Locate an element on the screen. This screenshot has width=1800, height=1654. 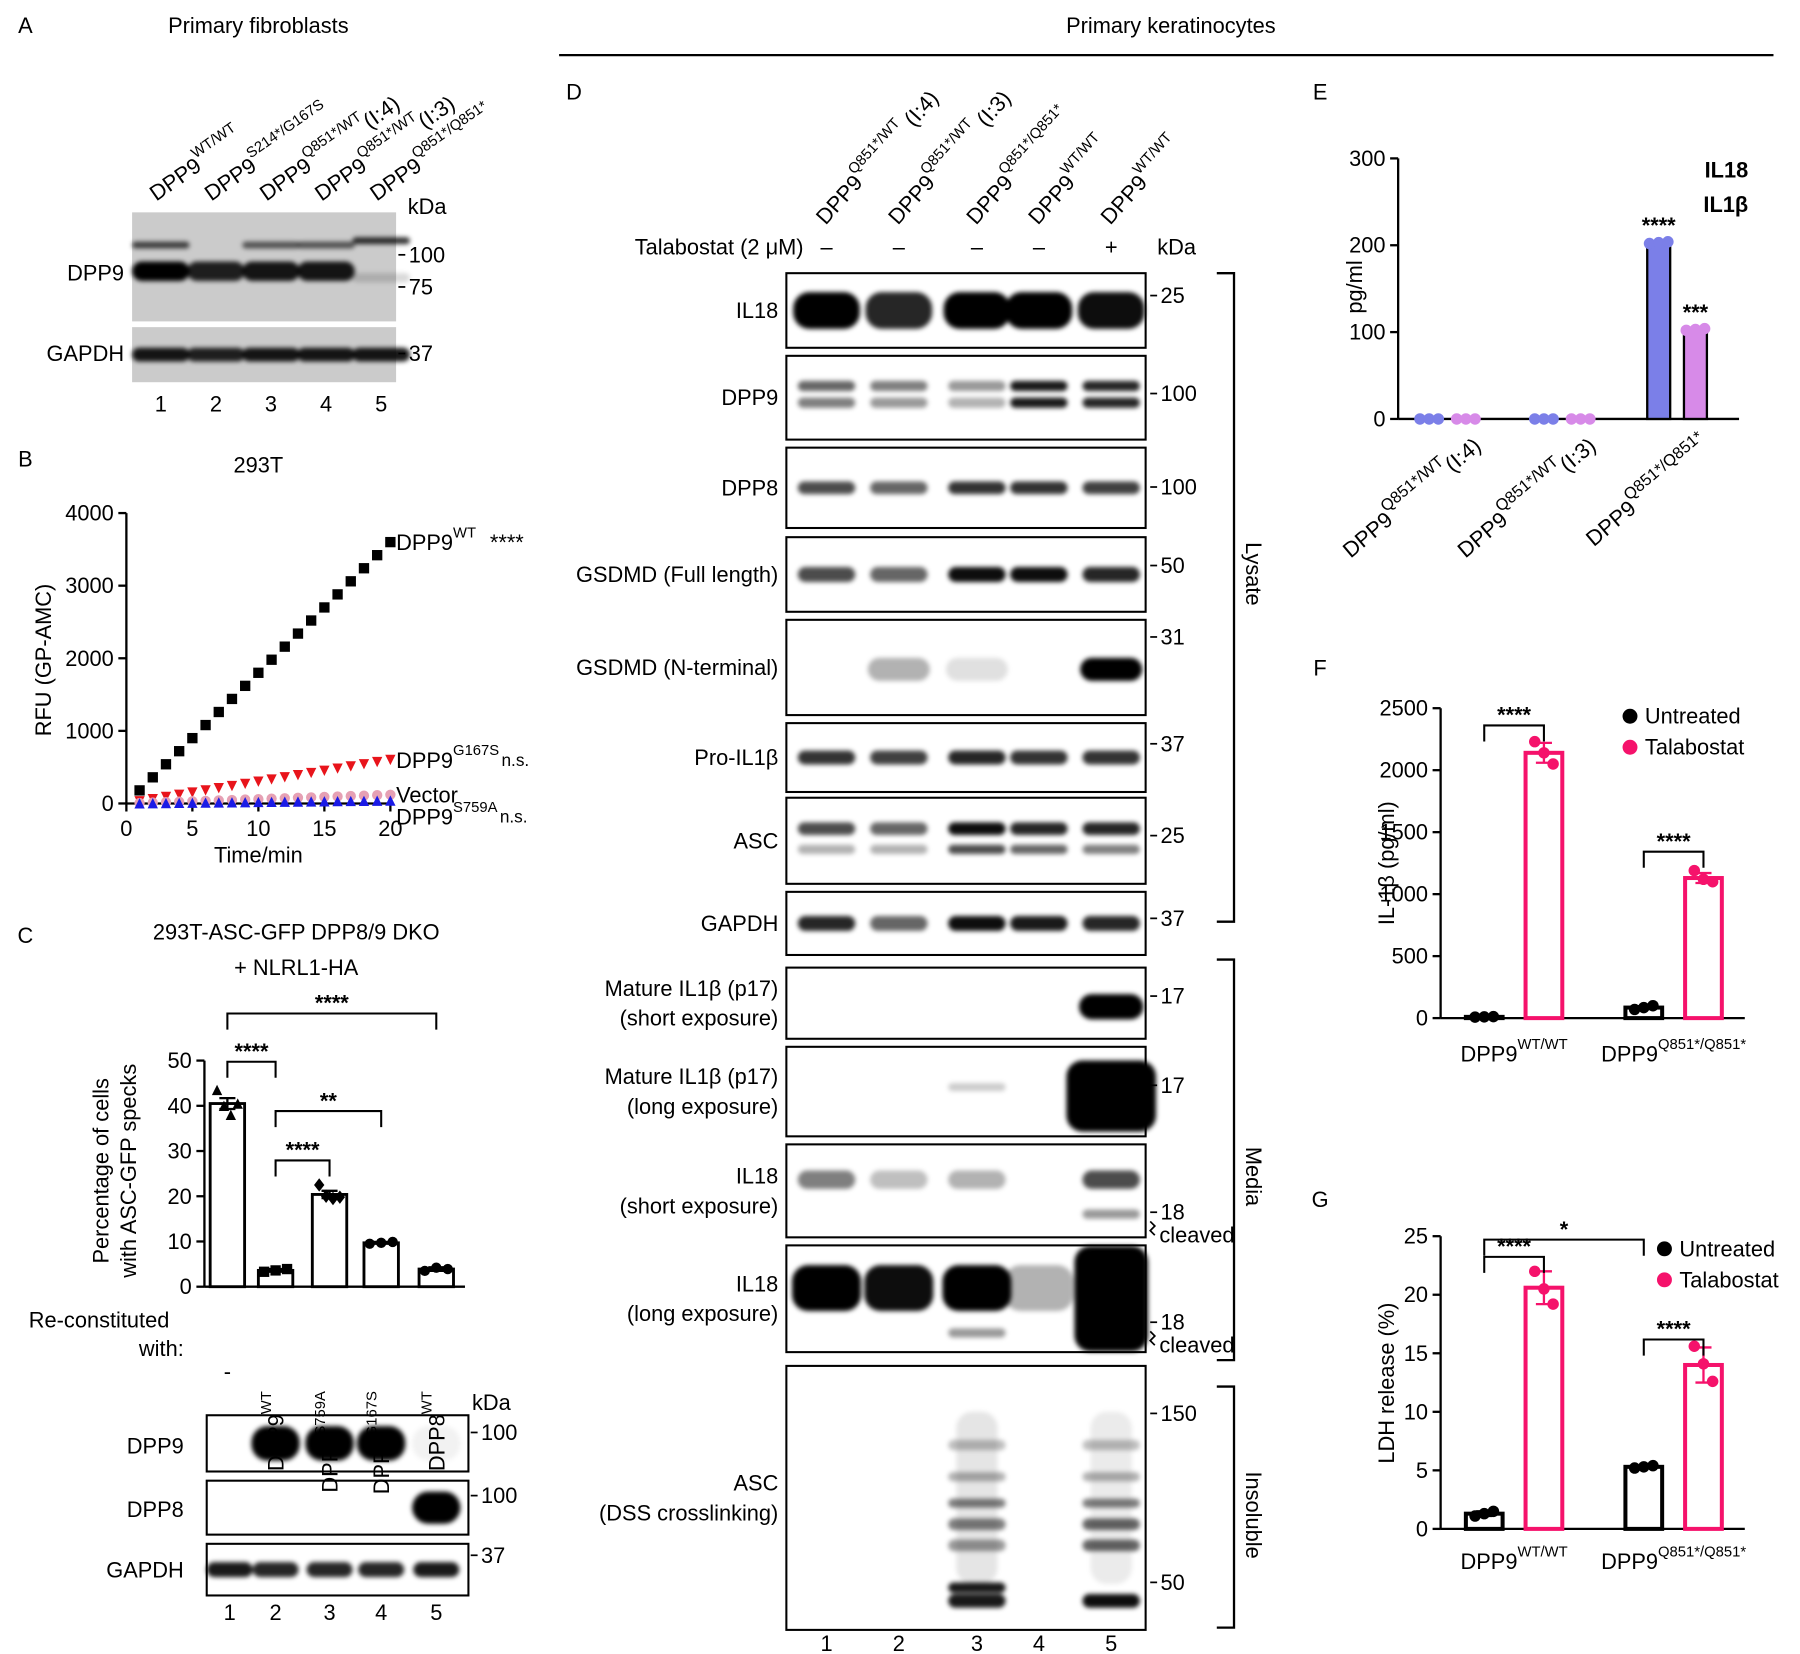
treatment-label: Talabostat (2 μM) is located at coordinates (719, 246).